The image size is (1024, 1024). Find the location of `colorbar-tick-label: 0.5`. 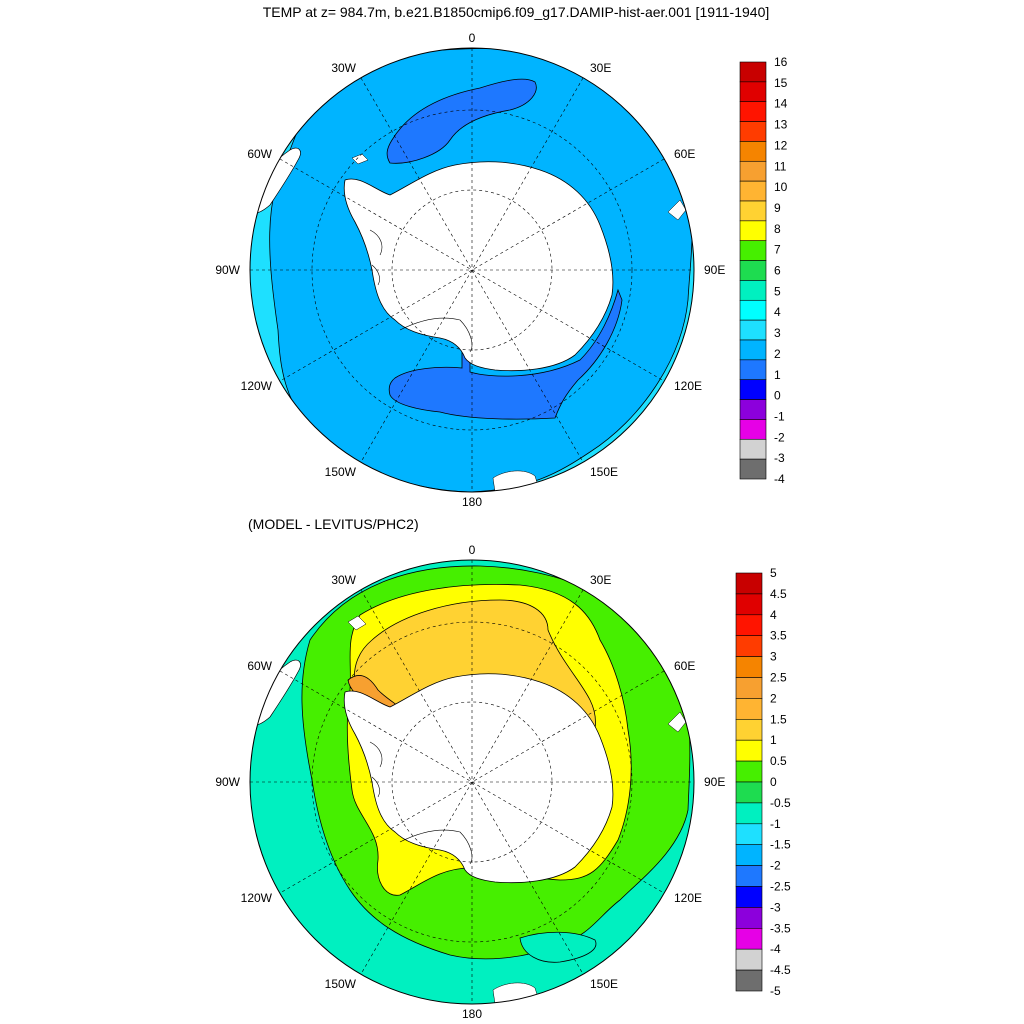

colorbar-tick-label: 0.5 is located at coordinates (778, 761).